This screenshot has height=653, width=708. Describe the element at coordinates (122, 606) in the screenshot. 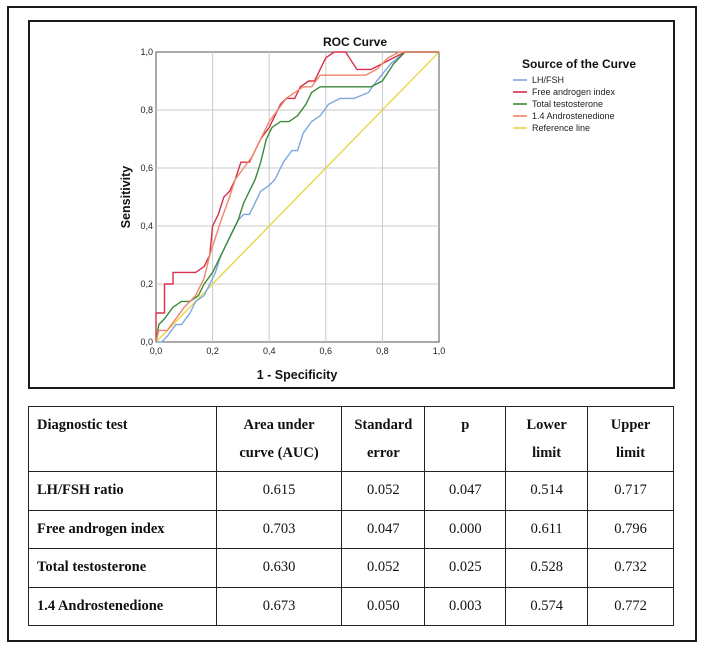

I see `cell-test: 1.4 Androstenedione` at that location.